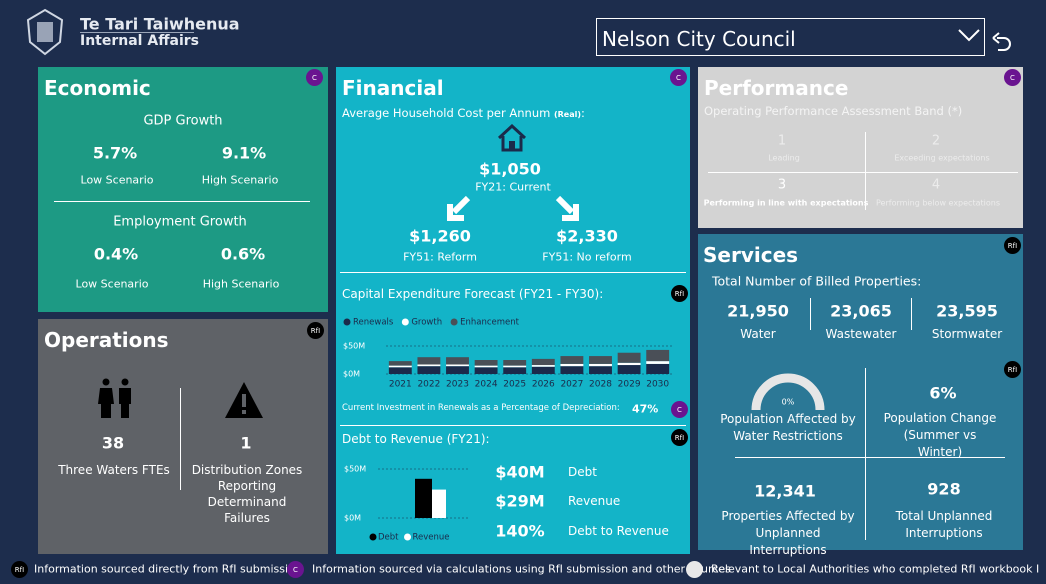 The image size is (1046, 584). What do you see at coordinates (699, 39) in the screenshot?
I see `dropdown-value: Nelson City Council` at bounding box center [699, 39].